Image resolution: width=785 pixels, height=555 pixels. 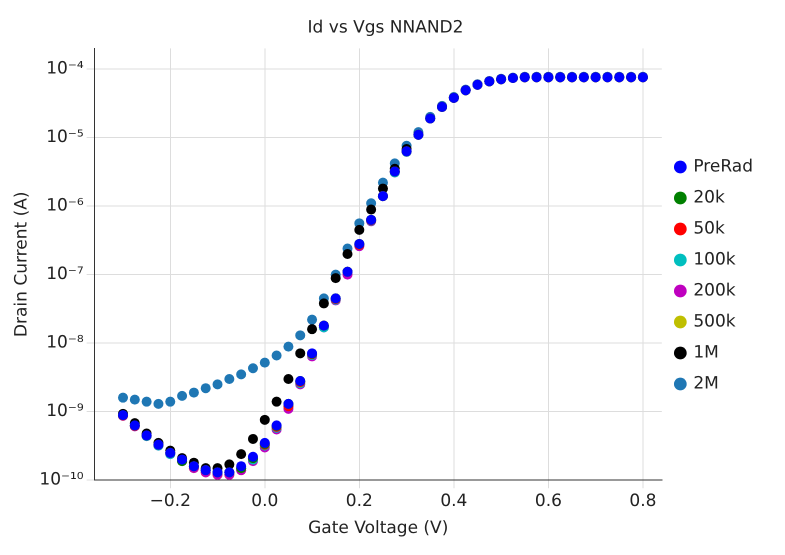 I want to click on legend-label: PreRad, so click(x=723, y=166).